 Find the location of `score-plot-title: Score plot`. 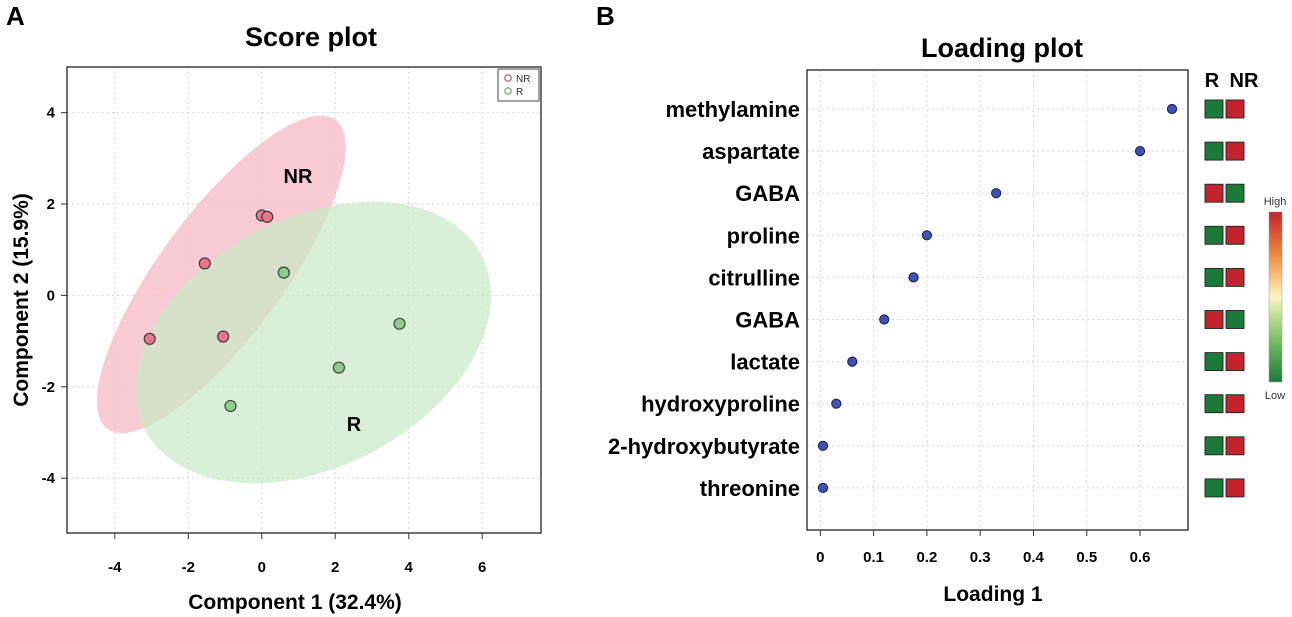

score-plot-title: Score plot is located at coordinates (311, 37).